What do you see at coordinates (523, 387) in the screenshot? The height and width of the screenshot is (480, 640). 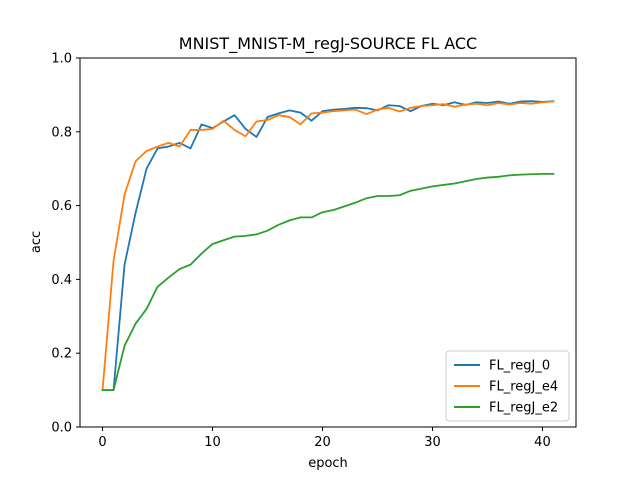 I see `legend-label-FL_regJ_e4: FL_regJ_e4` at bounding box center [523, 387].